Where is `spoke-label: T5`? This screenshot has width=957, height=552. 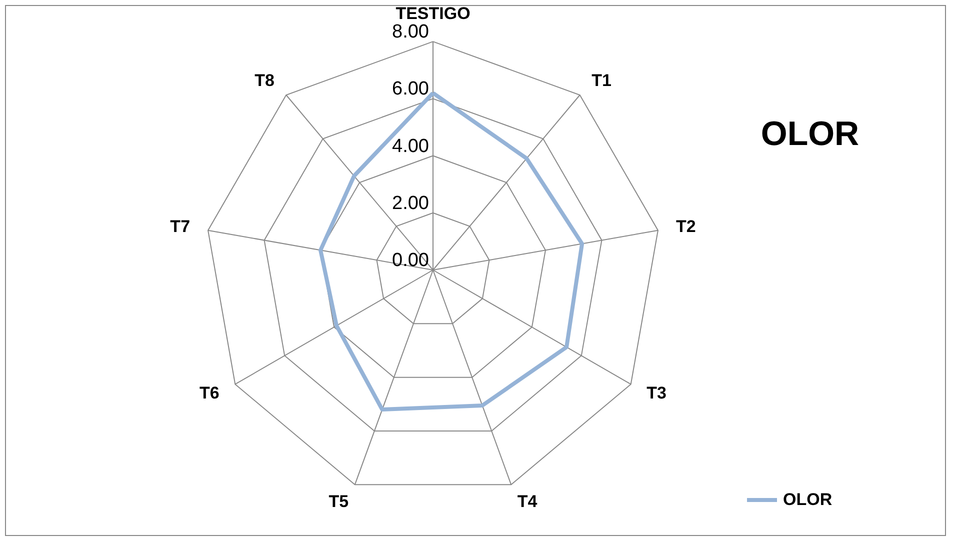
spoke-label: T5 is located at coordinates (338, 501).